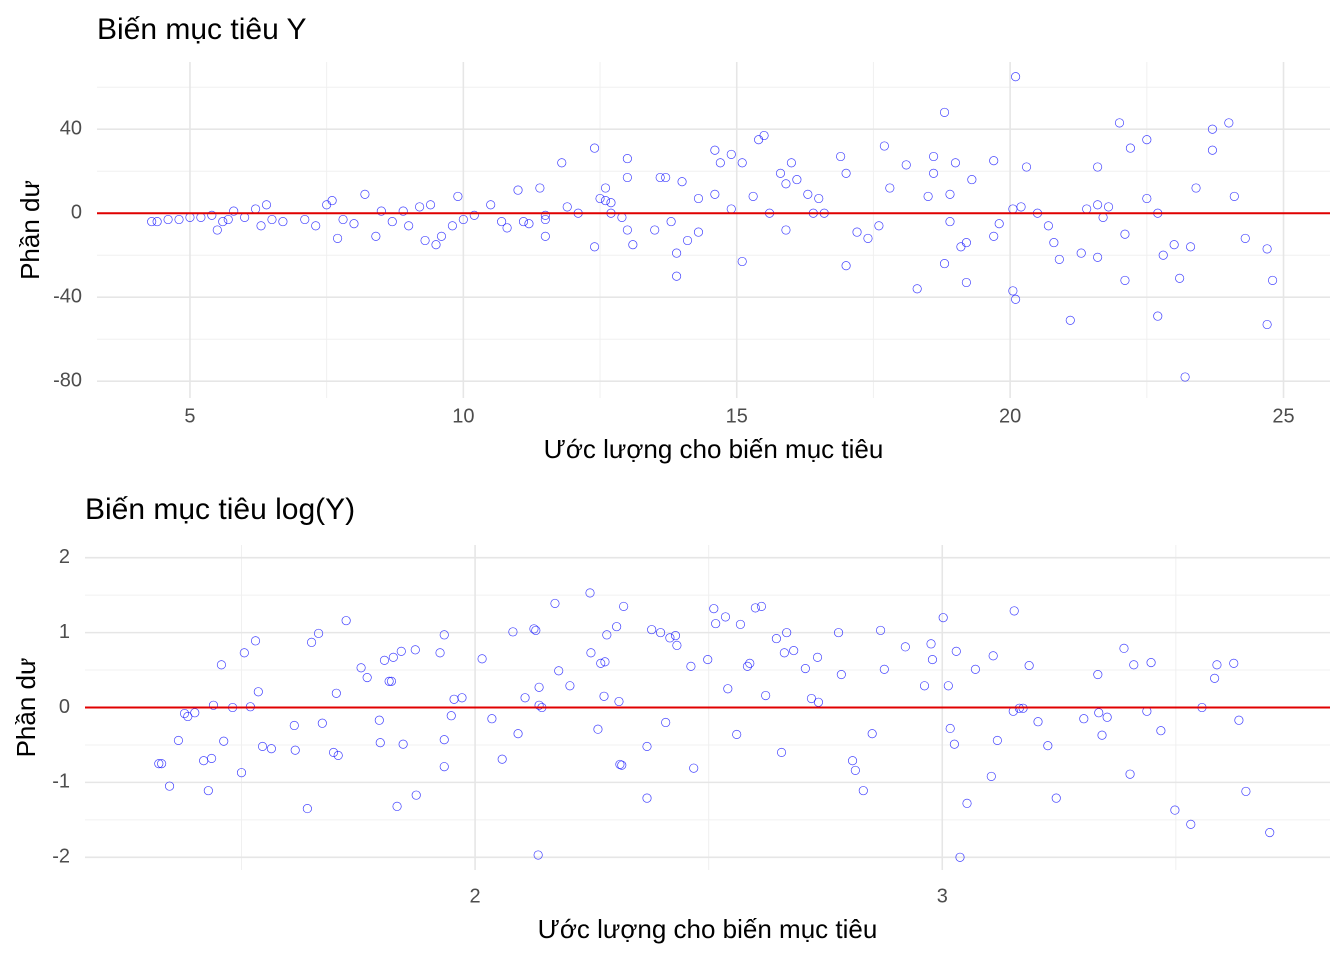 The height and width of the screenshot is (960, 1344). I want to click on y-tick-label: -1, so click(61, 782).